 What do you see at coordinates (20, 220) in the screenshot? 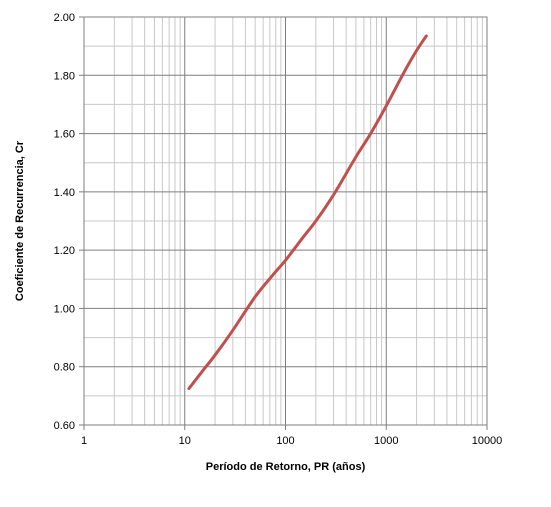
I see `y-axis-title: Coeficiente de Recurrencia, Cr` at bounding box center [20, 220].